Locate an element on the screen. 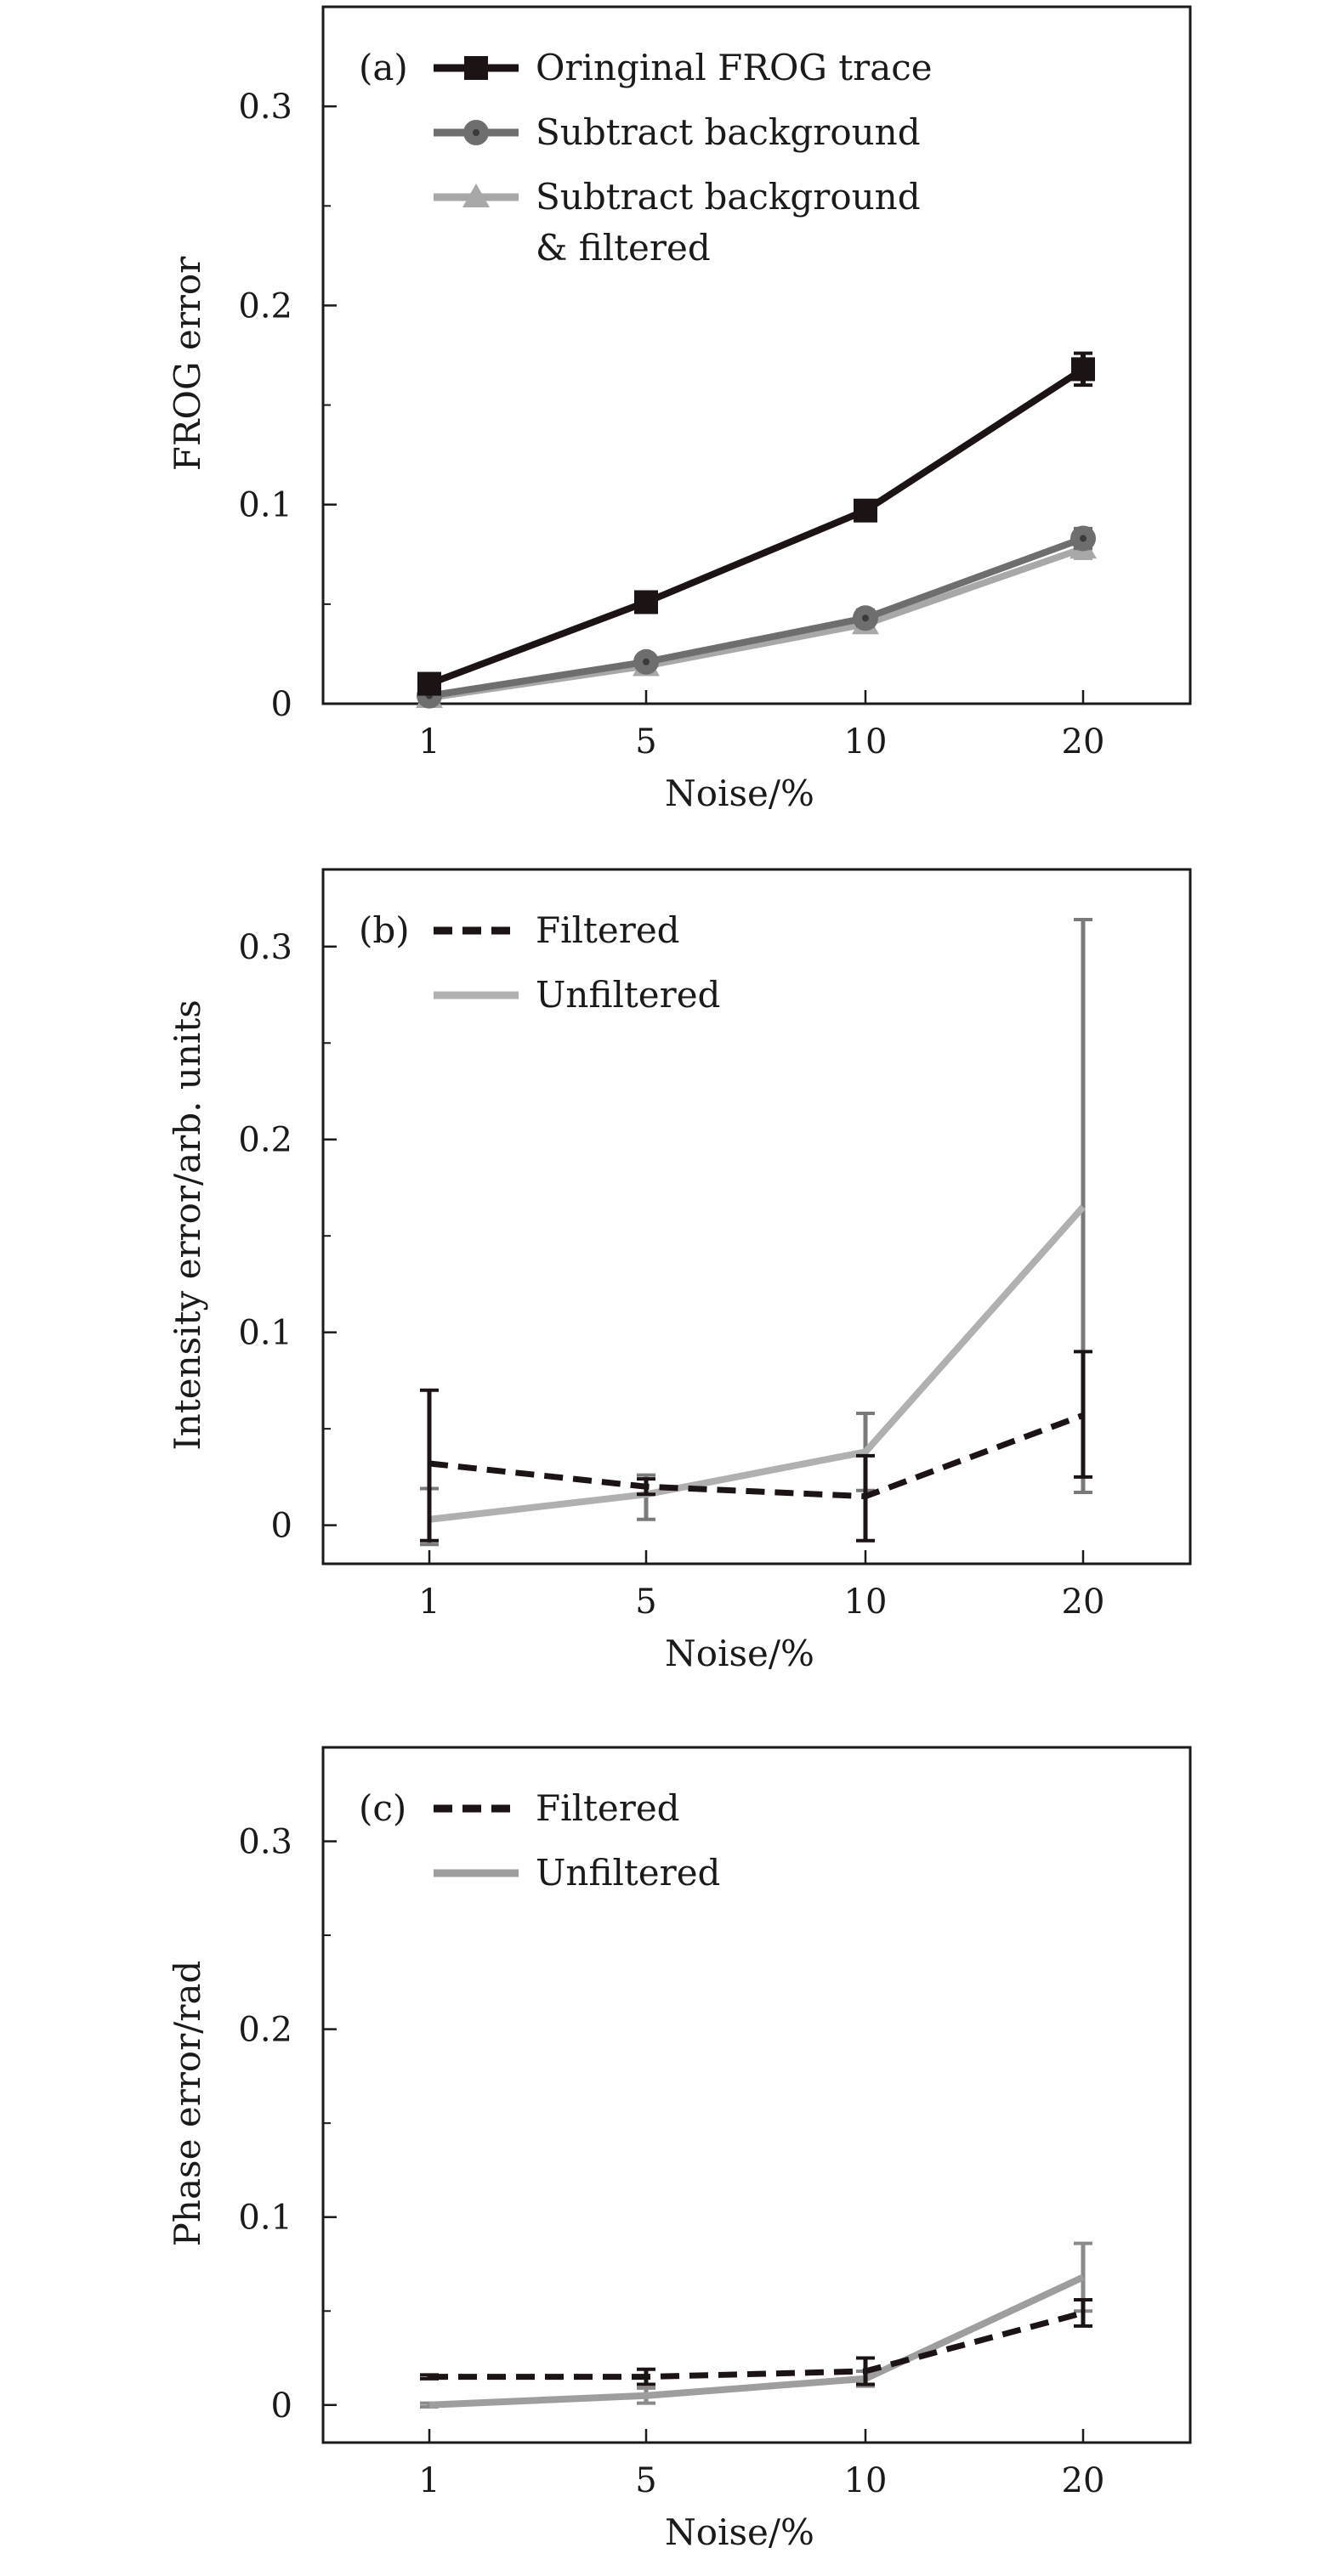  panel-label: (c) is located at coordinates (382, 1808).